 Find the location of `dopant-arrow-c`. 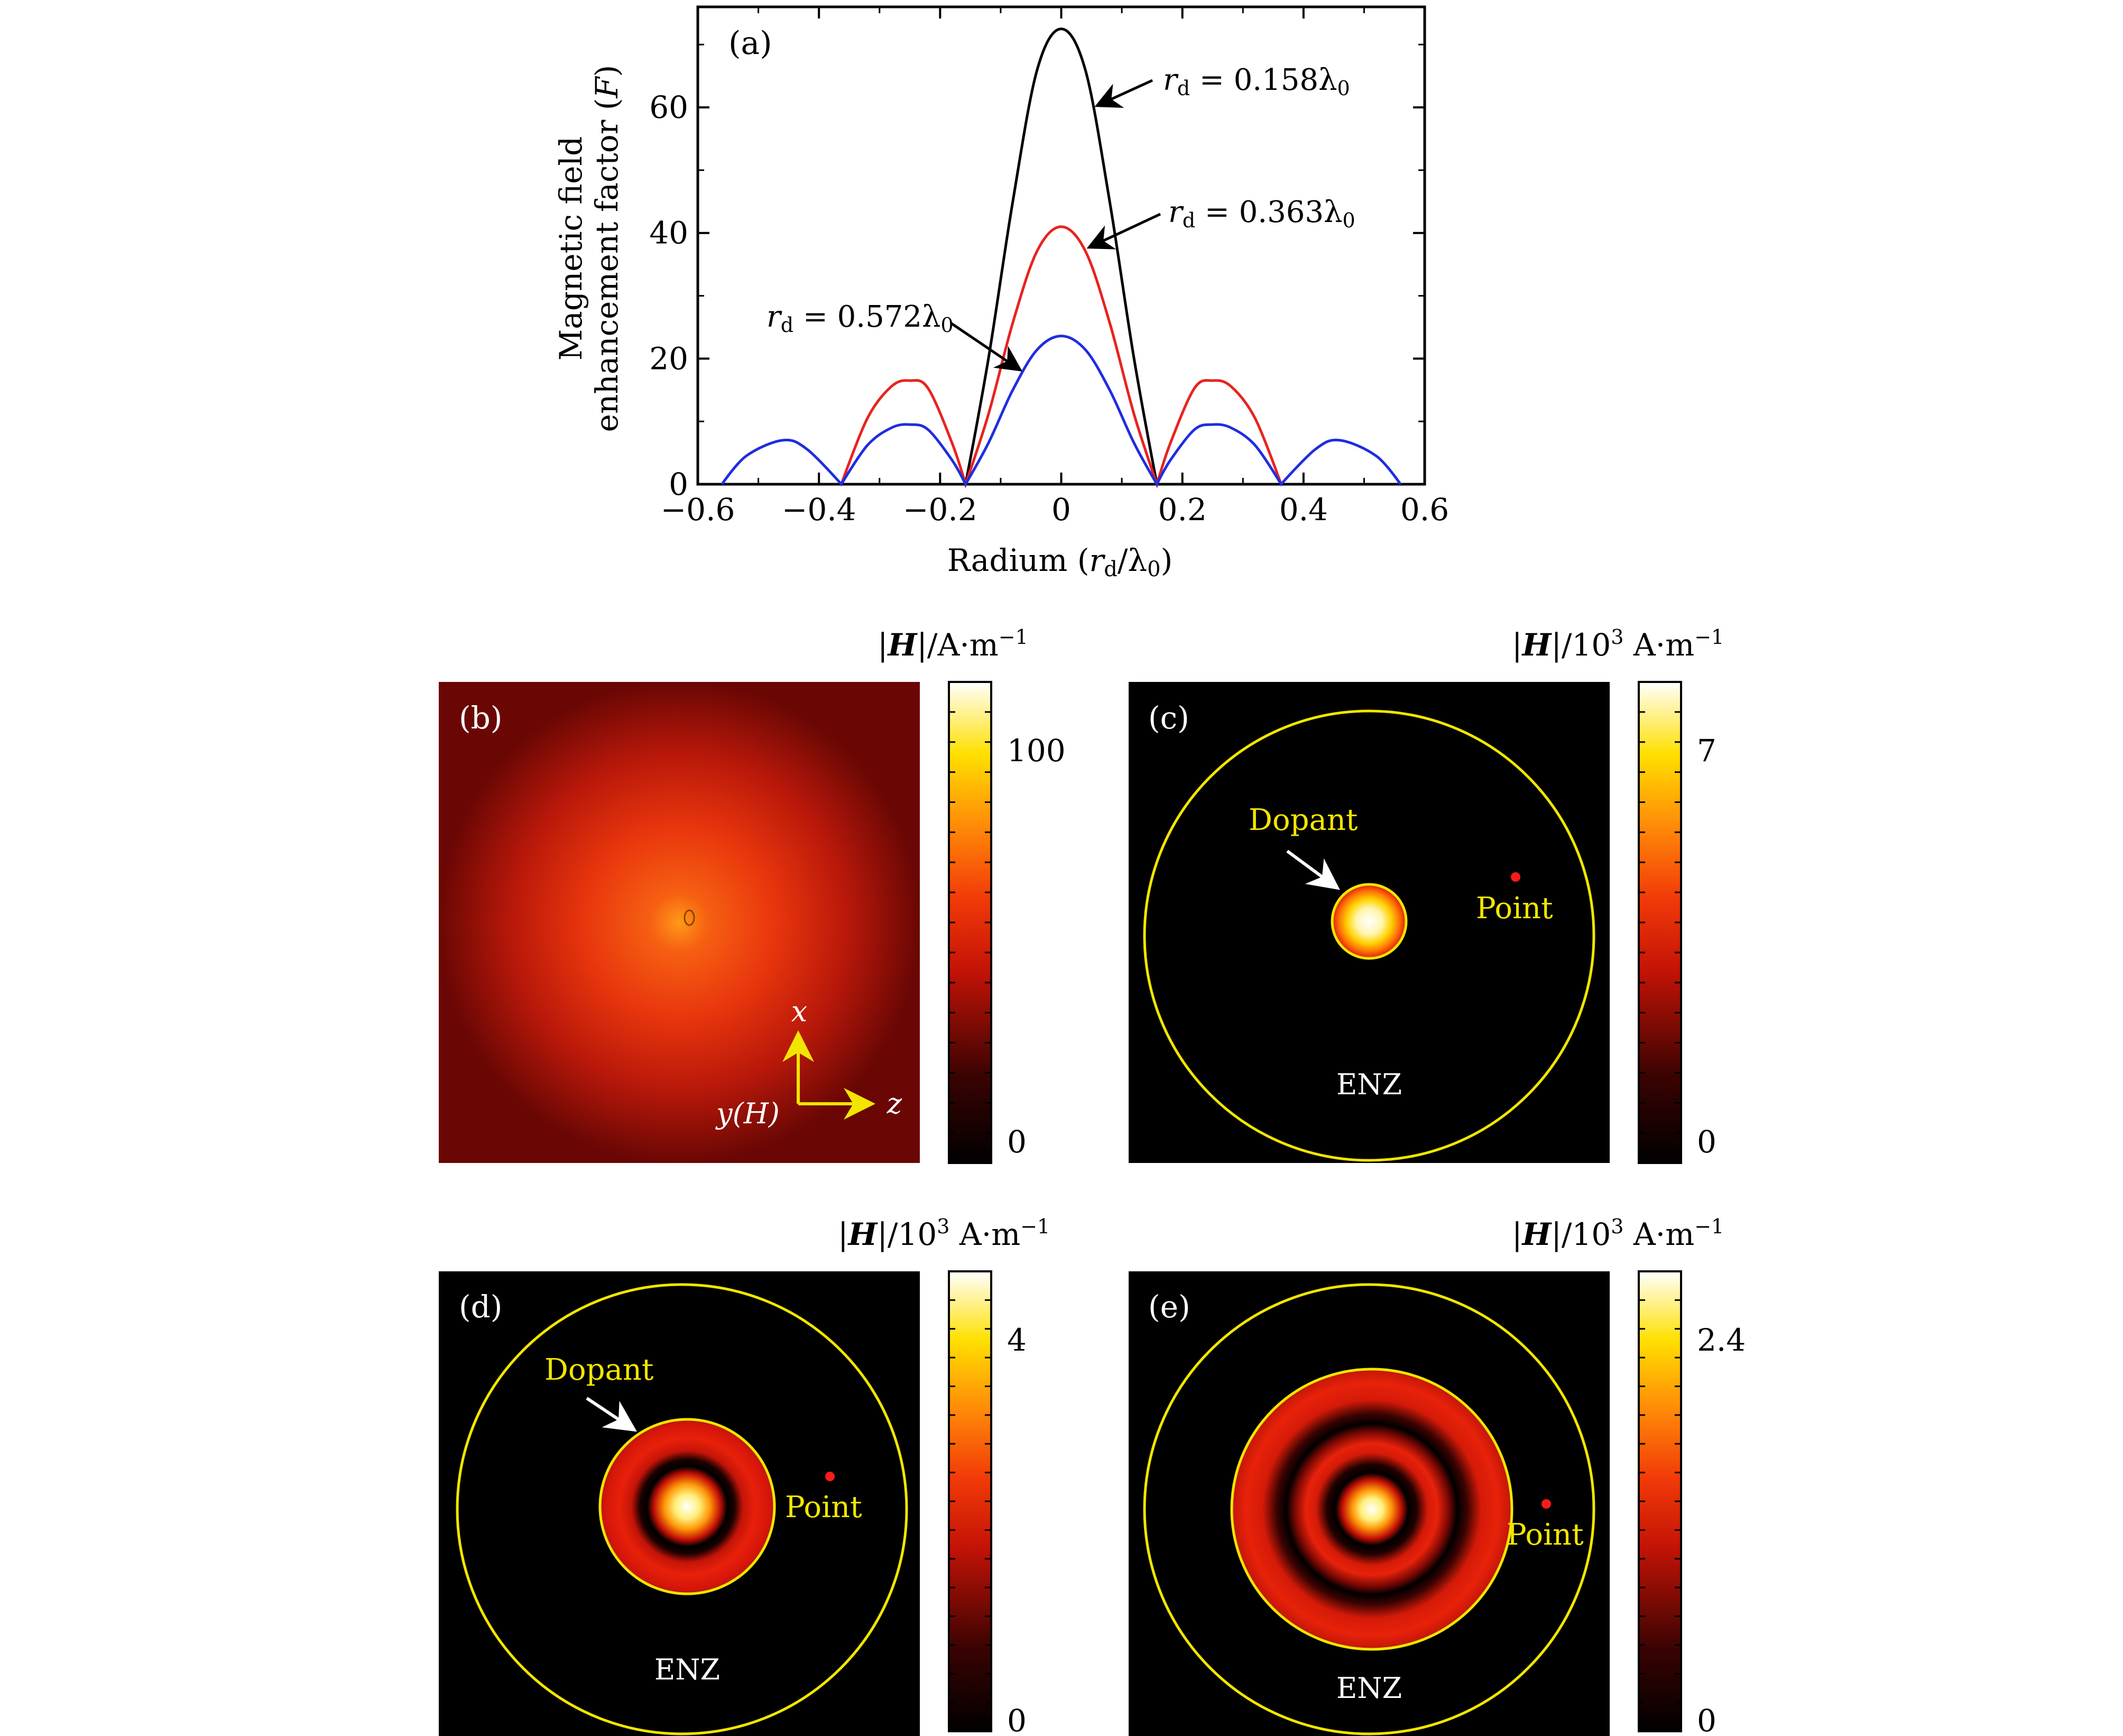

dopant-arrow-c is located at coordinates (1313, 870).